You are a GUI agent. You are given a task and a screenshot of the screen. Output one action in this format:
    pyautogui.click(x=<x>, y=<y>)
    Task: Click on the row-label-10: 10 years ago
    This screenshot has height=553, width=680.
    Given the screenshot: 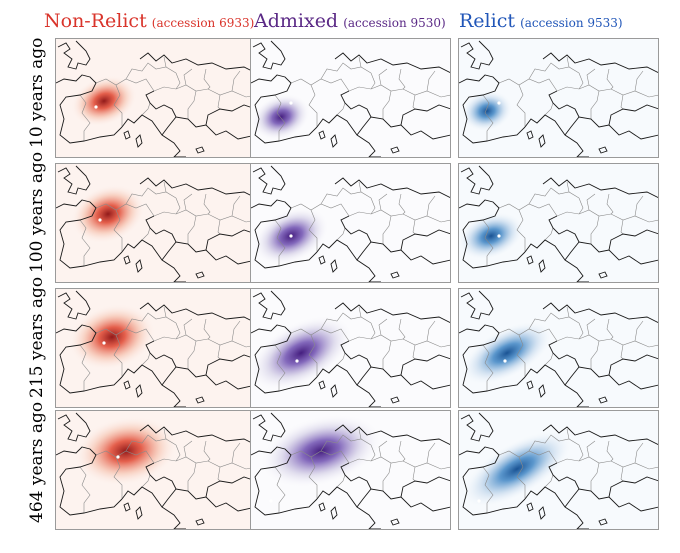 What is the action you would take?
    pyautogui.click(x=37, y=92)
    